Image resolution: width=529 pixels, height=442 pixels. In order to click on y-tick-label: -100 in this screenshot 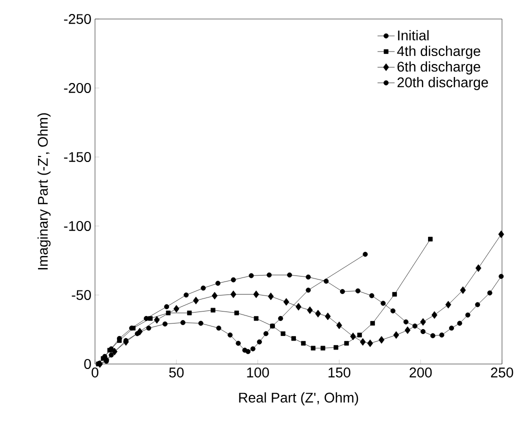, I will do `click(77, 226)`.